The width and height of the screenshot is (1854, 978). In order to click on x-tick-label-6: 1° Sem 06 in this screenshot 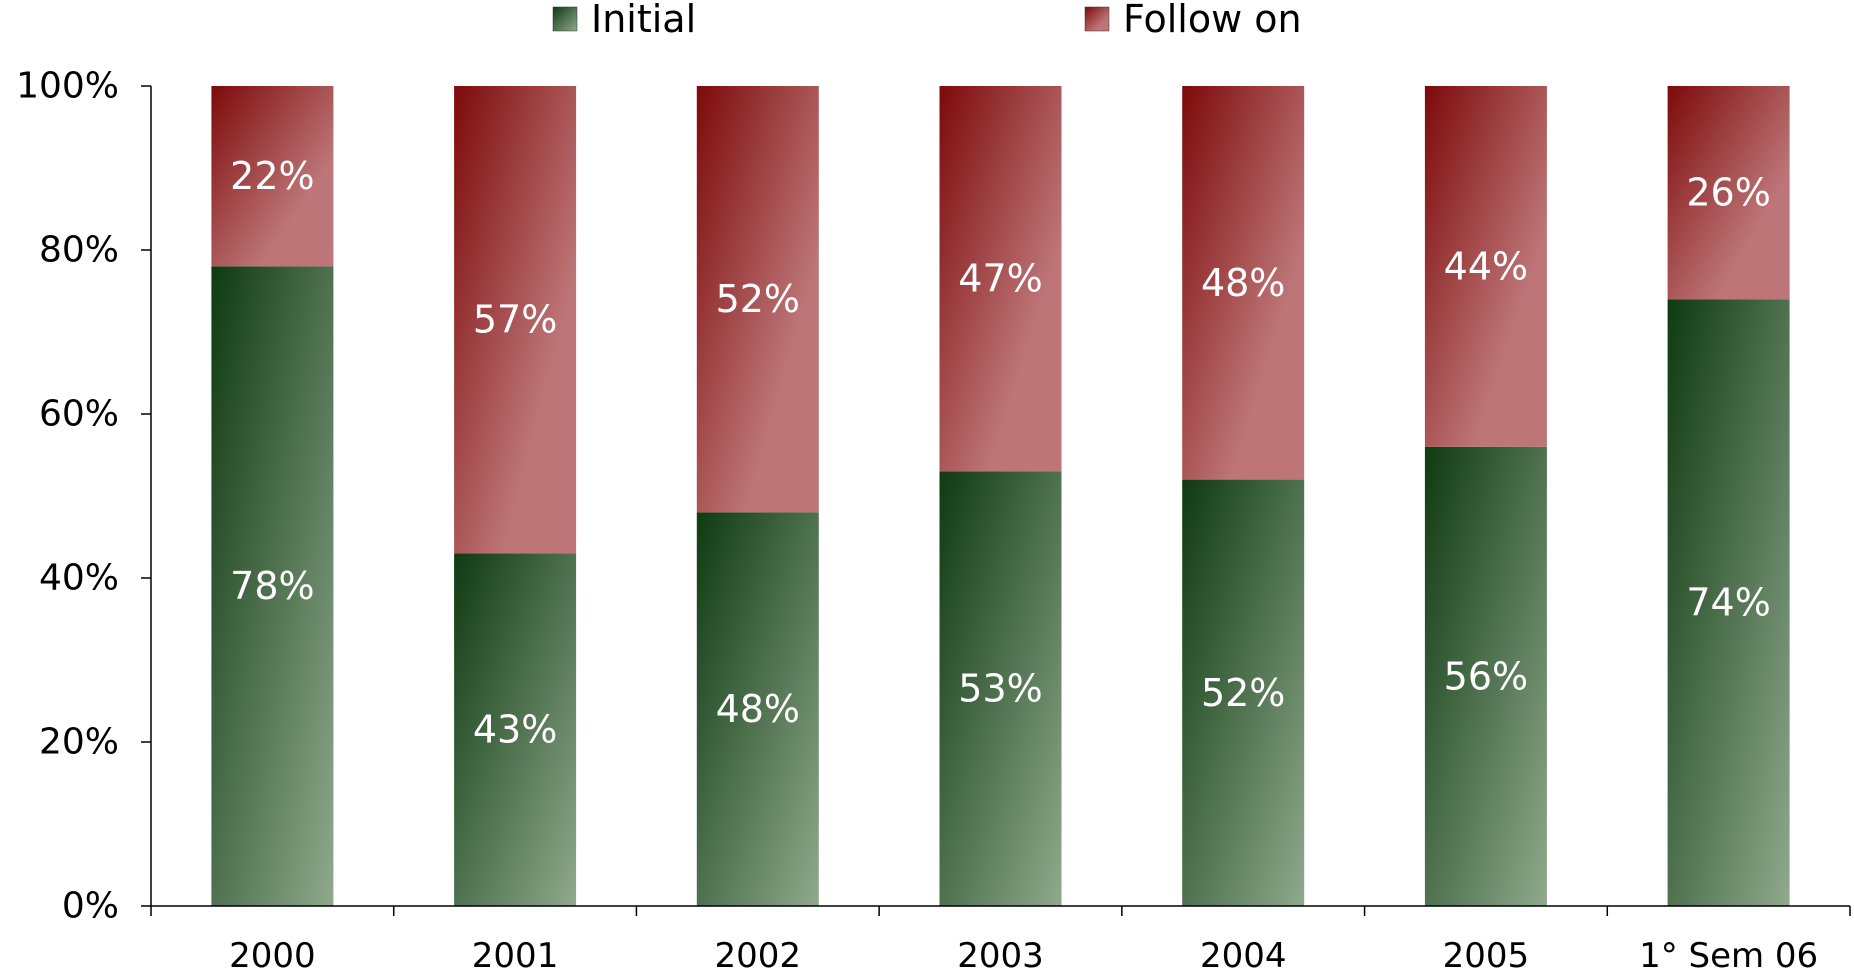, I will do `click(1728, 956)`.